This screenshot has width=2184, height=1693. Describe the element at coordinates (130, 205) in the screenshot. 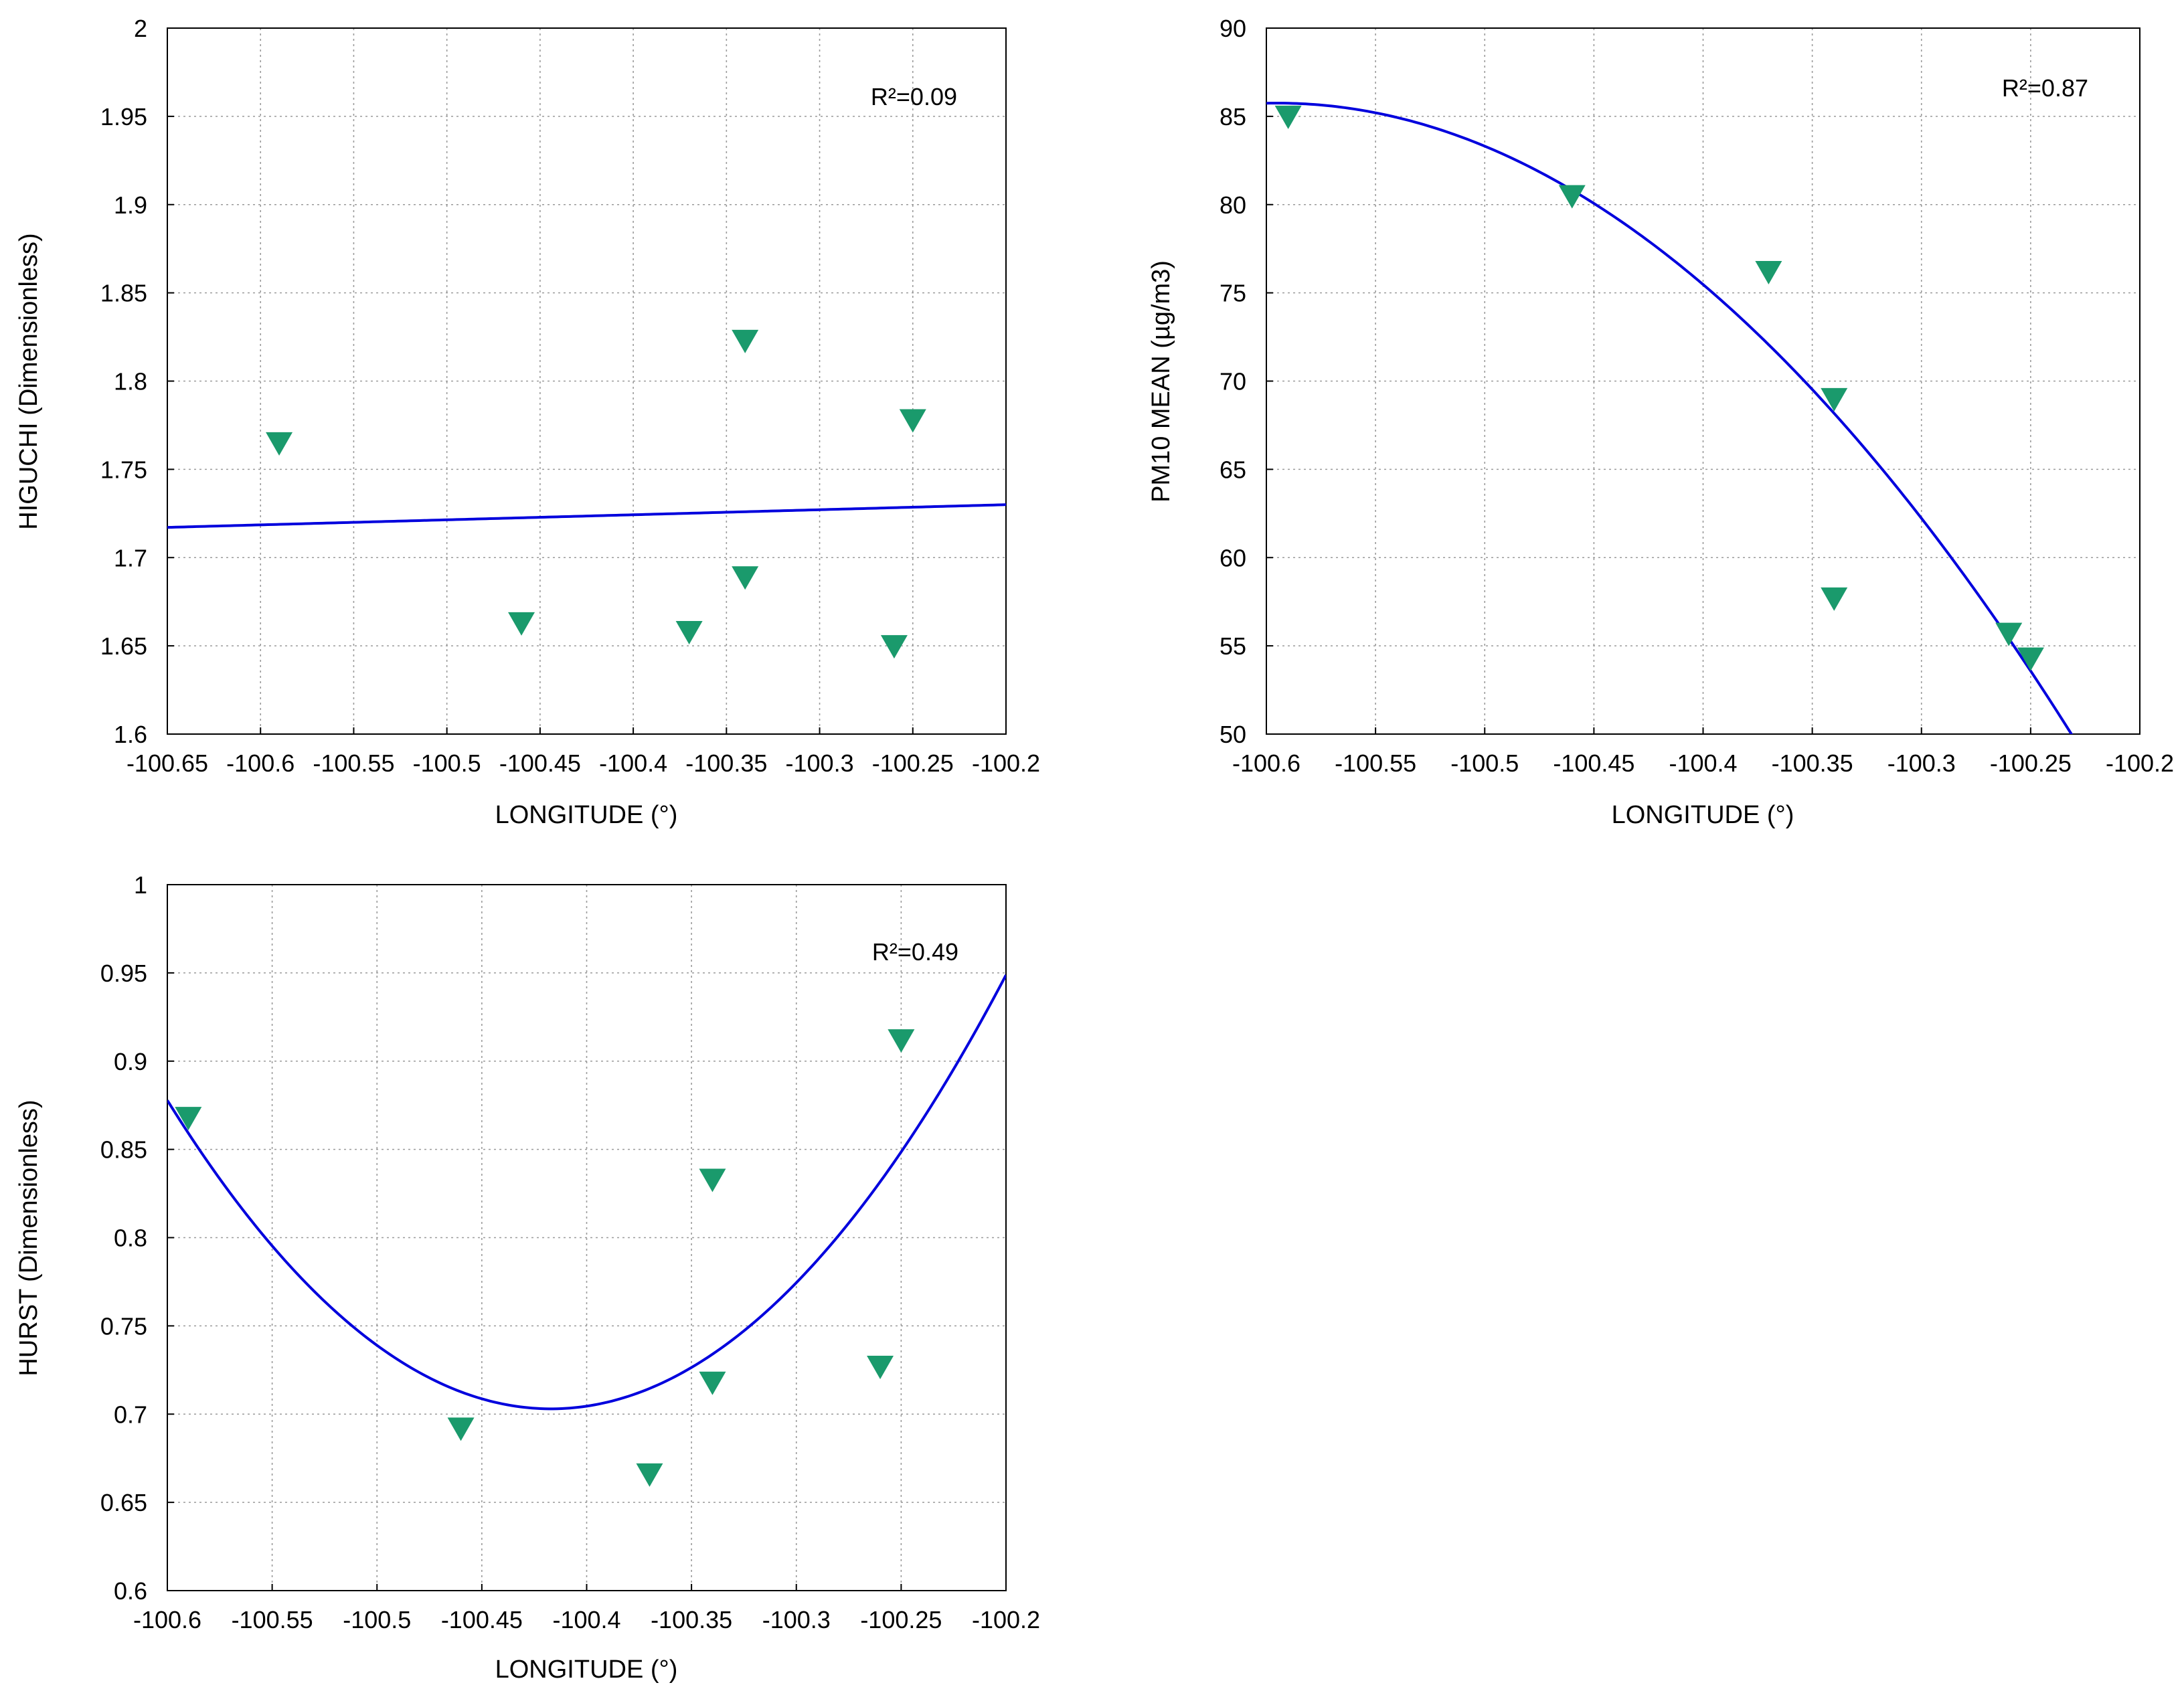

I see `y-tick-label: 1.9` at that location.